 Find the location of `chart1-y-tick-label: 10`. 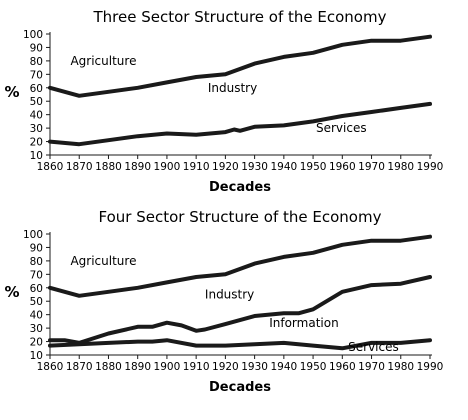

chart1-y-tick-label: 10 is located at coordinates (36, 156).